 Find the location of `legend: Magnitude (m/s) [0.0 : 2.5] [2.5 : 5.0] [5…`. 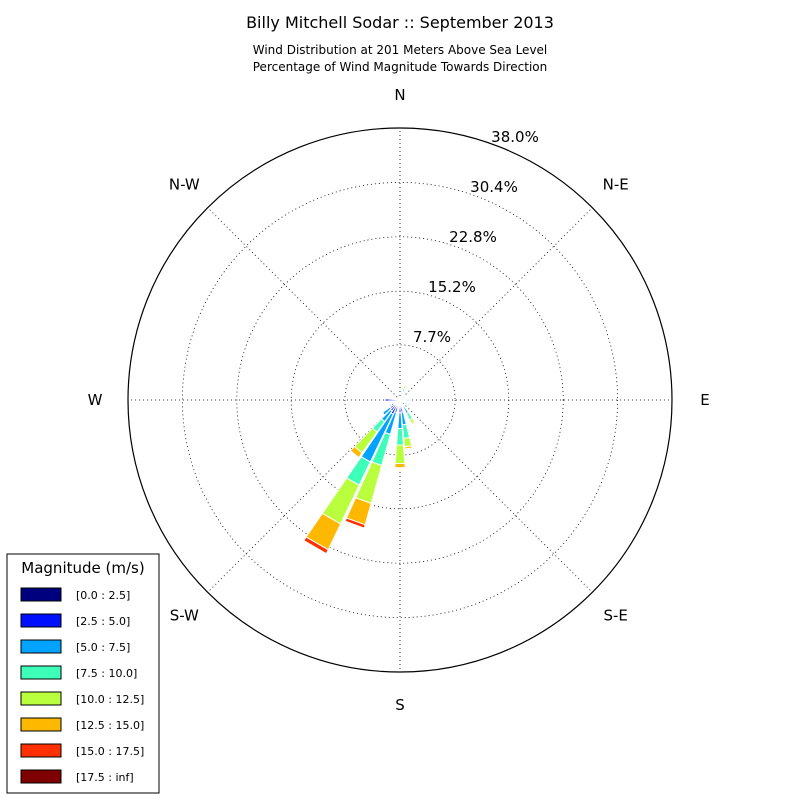

legend: Magnitude (m/s) [0.0 : 2.5] [2.5 : 5.0] [5… is located at coordinates (83, 673).